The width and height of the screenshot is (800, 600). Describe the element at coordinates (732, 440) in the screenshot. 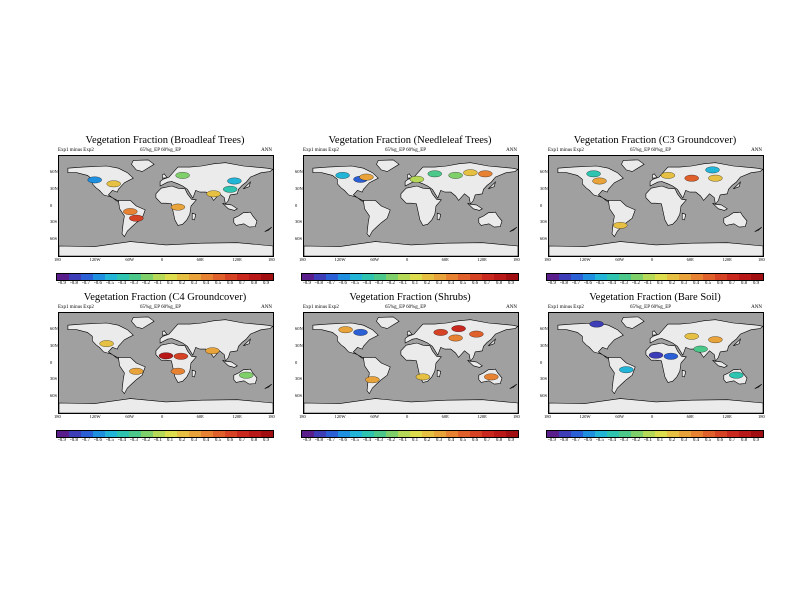

I see `colorbar-tick-label: 0.7` at that location.